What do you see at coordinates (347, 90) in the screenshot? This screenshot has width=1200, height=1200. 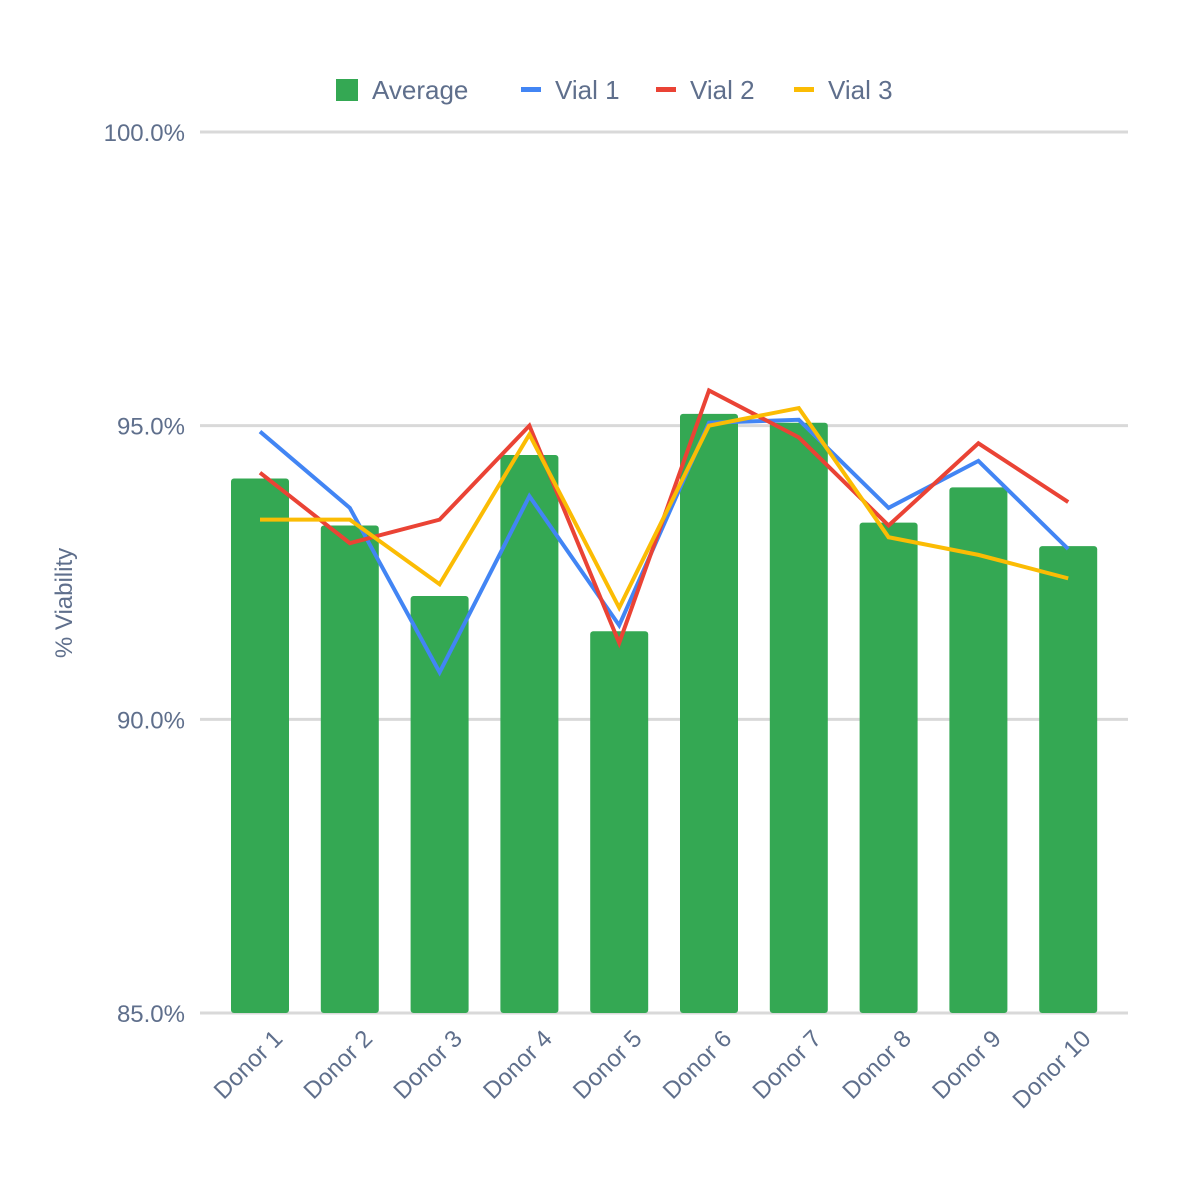 I see `legend-swatch-square` at bounding box center [347, 90].